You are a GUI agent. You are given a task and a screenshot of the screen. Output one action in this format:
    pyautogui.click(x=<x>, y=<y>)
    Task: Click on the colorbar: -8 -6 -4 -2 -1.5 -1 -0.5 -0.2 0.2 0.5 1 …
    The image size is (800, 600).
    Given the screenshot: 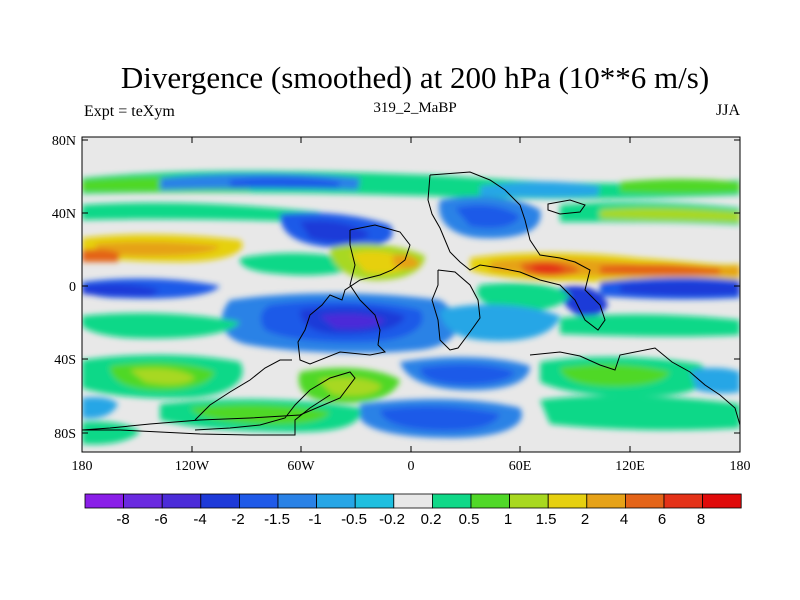 What is the action you would take?
    pyautogui.click(x=413, y=510)
    